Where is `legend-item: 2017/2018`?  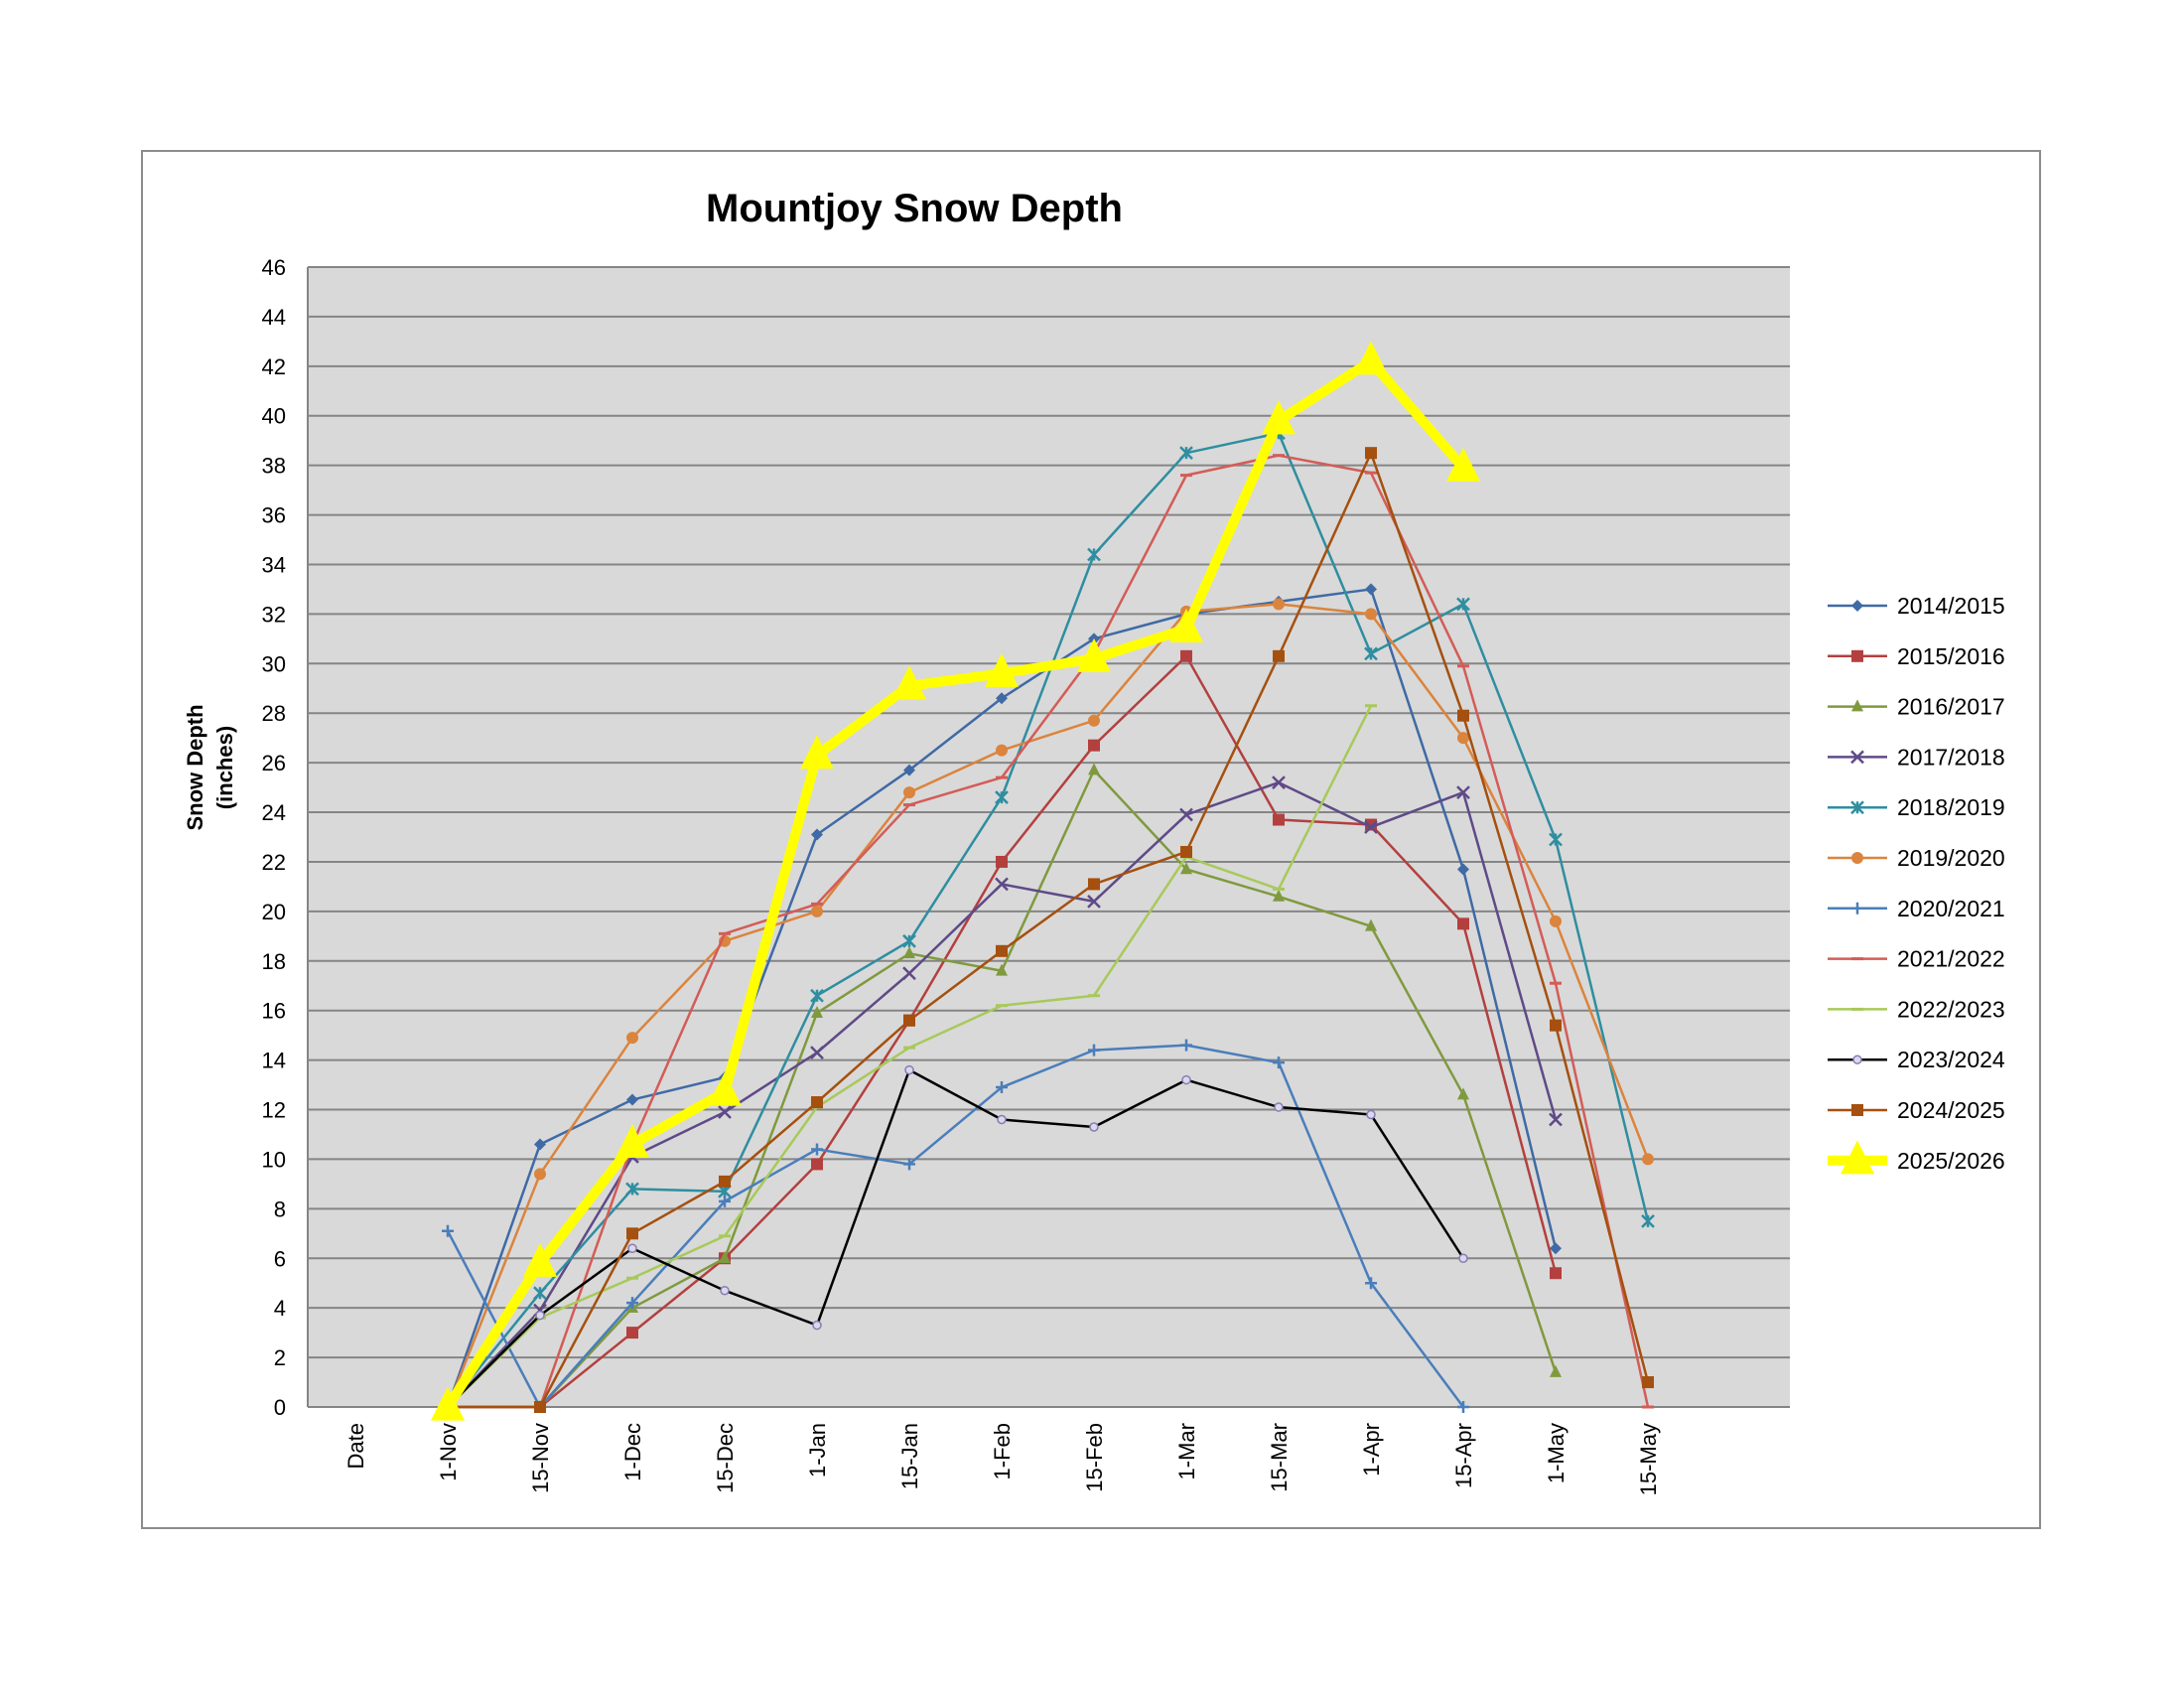
legend-item: 2017/2018 is located at coordinates (1916, 757).